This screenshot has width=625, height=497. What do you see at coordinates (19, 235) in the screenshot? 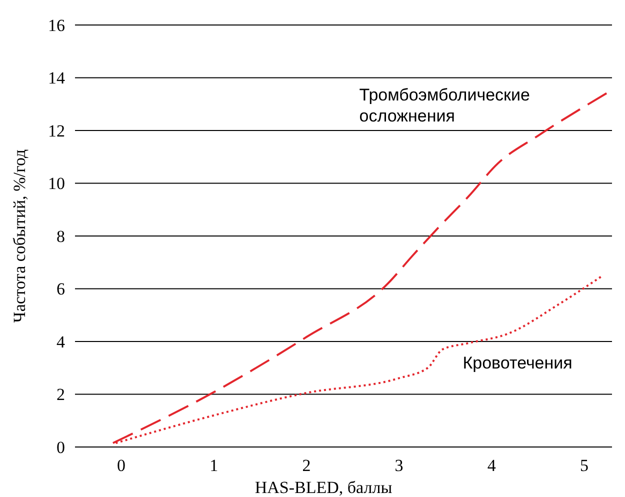
I see `y-axis-title: Частота событий, %/год` at bounding box center [19, 235].